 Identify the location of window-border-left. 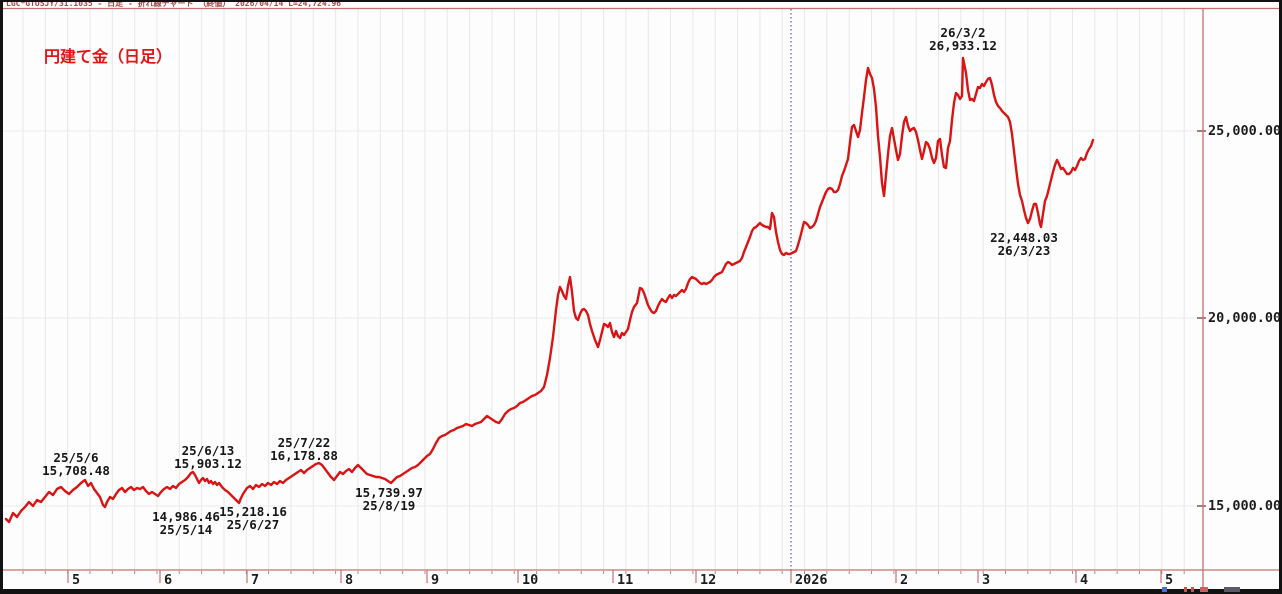
(1, 297).